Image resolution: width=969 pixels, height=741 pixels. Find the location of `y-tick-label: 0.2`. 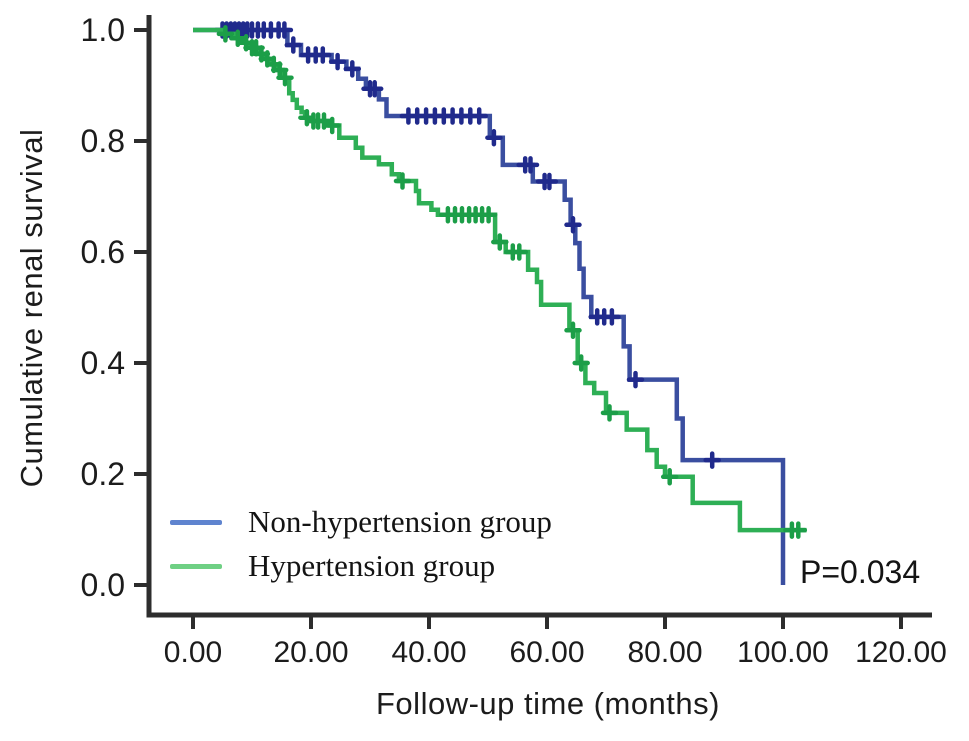

y-tick-label: 0.2 is located at coordinates (103, 474).